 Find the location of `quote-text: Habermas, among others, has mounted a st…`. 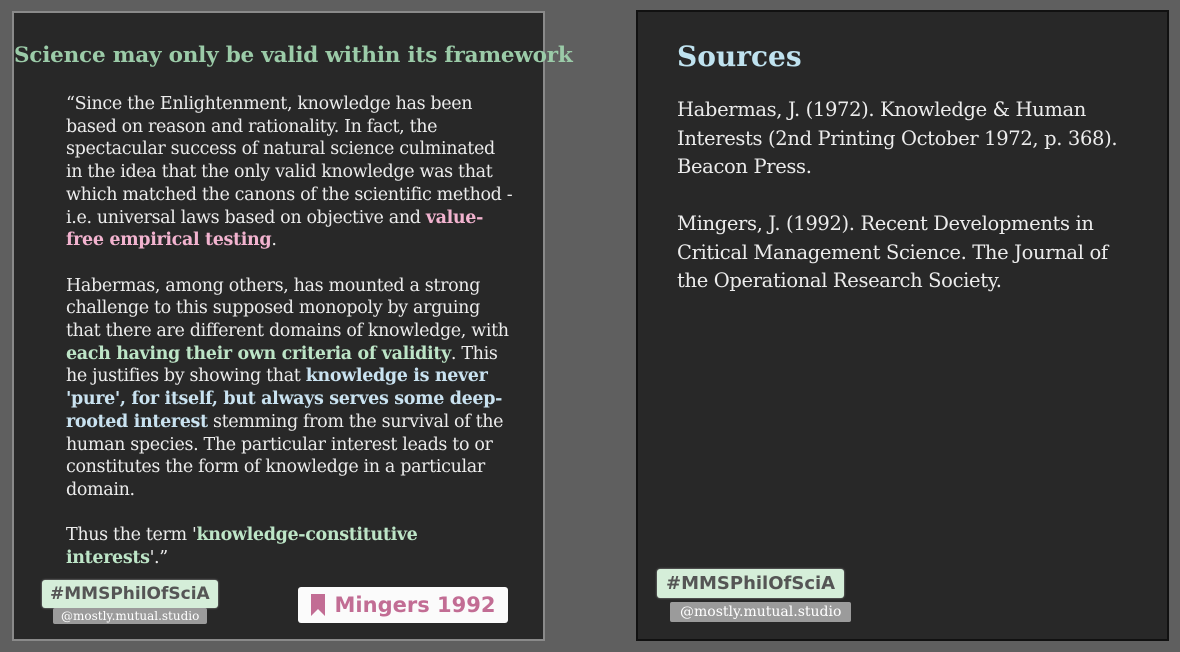

quote-text: Habermas, among others, has mounted a st… is located at coordinates (287, 308).